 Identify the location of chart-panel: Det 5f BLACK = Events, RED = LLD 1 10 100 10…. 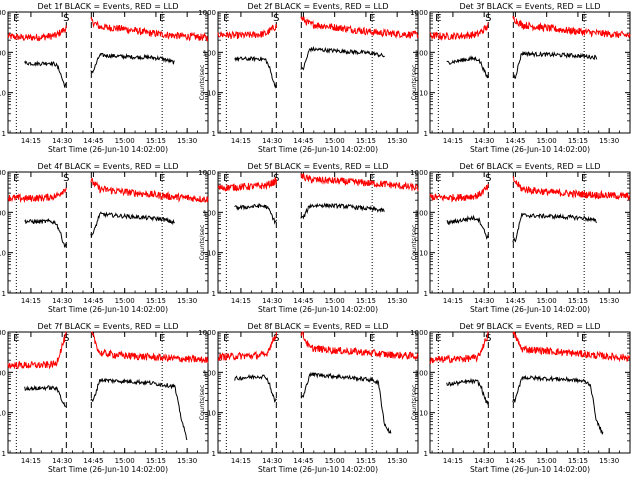
(308, 238).